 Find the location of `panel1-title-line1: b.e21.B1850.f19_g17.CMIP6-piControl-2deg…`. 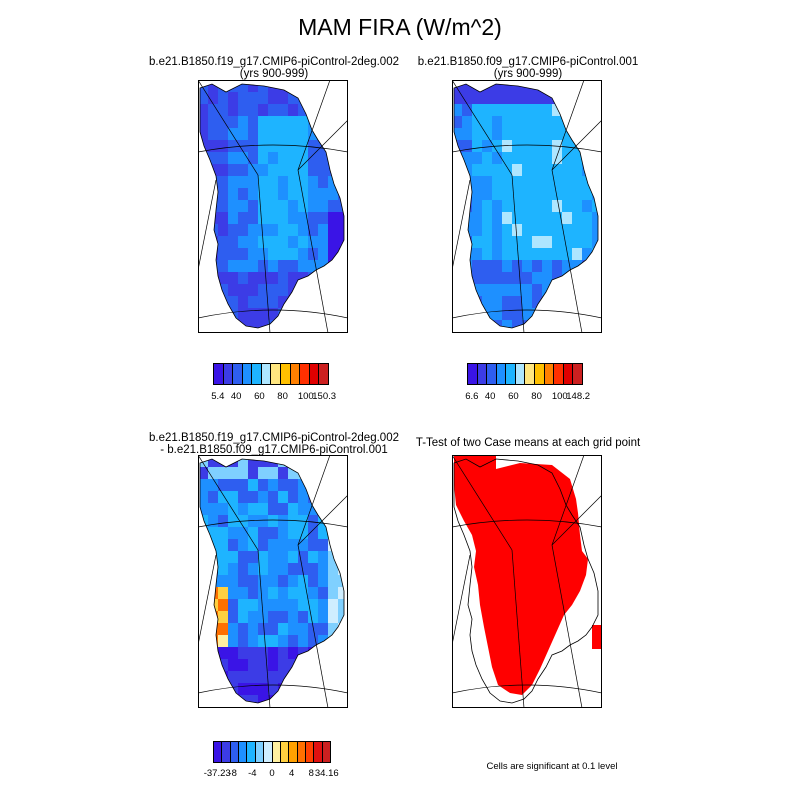

panel1-title-line1: b.e21.B1850.f19_g17.CMIP6-piControl-2deg… is located at coordinates (274, 62).